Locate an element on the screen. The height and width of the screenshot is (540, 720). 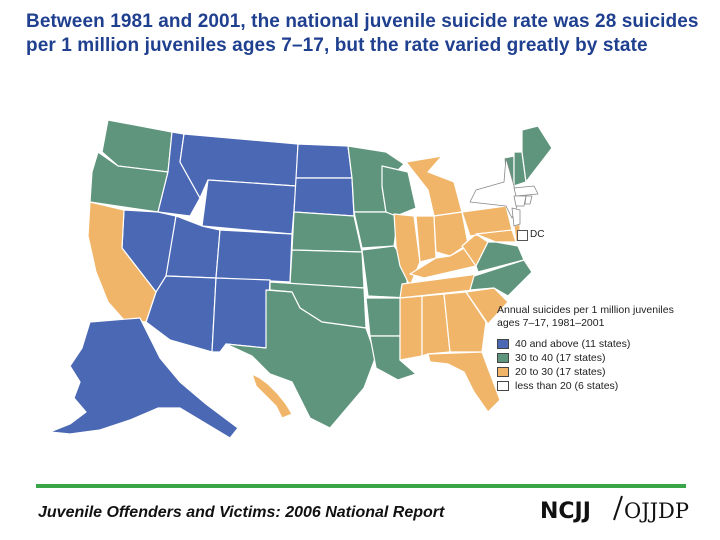
state-georgia is located at coordinates (465, 322).